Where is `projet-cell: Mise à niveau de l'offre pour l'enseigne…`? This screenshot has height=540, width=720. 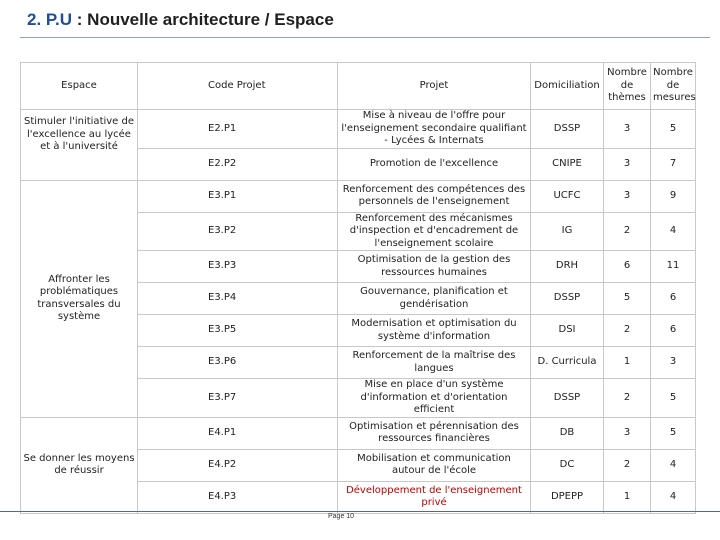
projet-cell: Mise à niveau de l'offre pour l'enseigne… is located at coordinates (434, 129).